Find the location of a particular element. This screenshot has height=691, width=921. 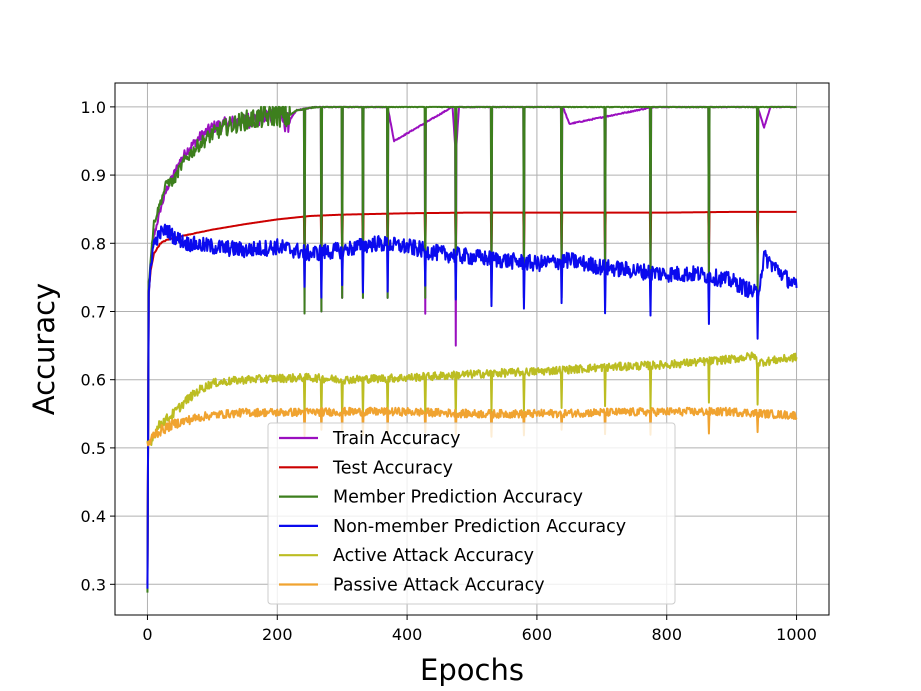

y-tick-label: 0.8 is located at coordinates (93, 243).